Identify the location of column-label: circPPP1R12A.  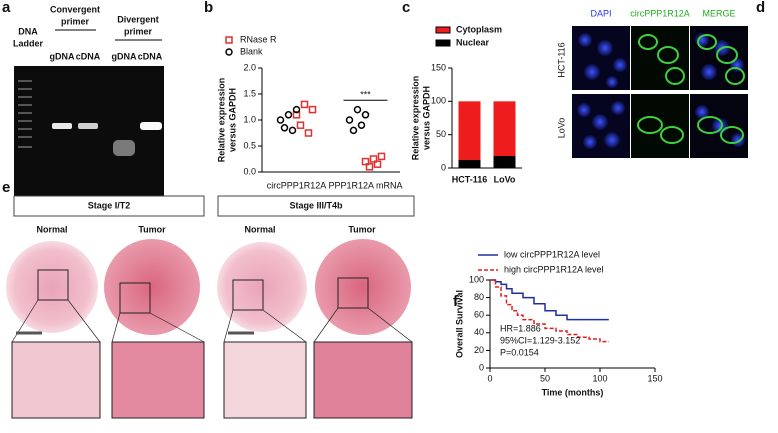
(660, 13).